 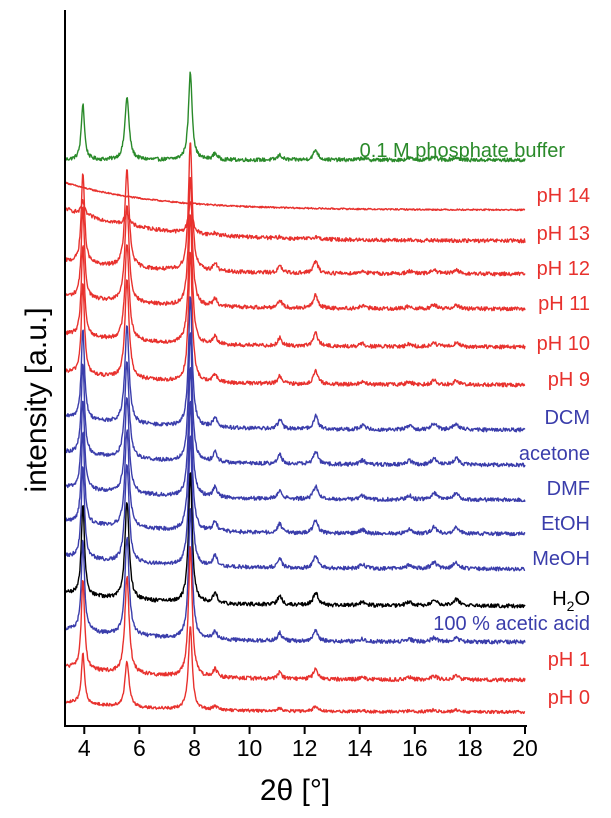 What do you see at coordinates (360, 748) in the screenshot?
I see `x-tick-label-14: 14` at bounding box center [360, 748].